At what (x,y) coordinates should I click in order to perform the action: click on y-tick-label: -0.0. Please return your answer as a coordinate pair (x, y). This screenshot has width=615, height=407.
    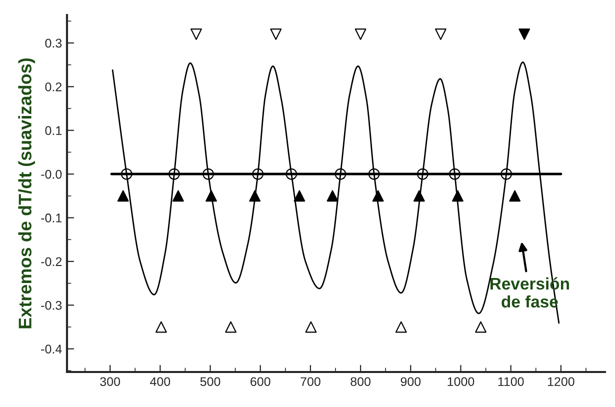
    Looking at the image, I should click on (51, 174).